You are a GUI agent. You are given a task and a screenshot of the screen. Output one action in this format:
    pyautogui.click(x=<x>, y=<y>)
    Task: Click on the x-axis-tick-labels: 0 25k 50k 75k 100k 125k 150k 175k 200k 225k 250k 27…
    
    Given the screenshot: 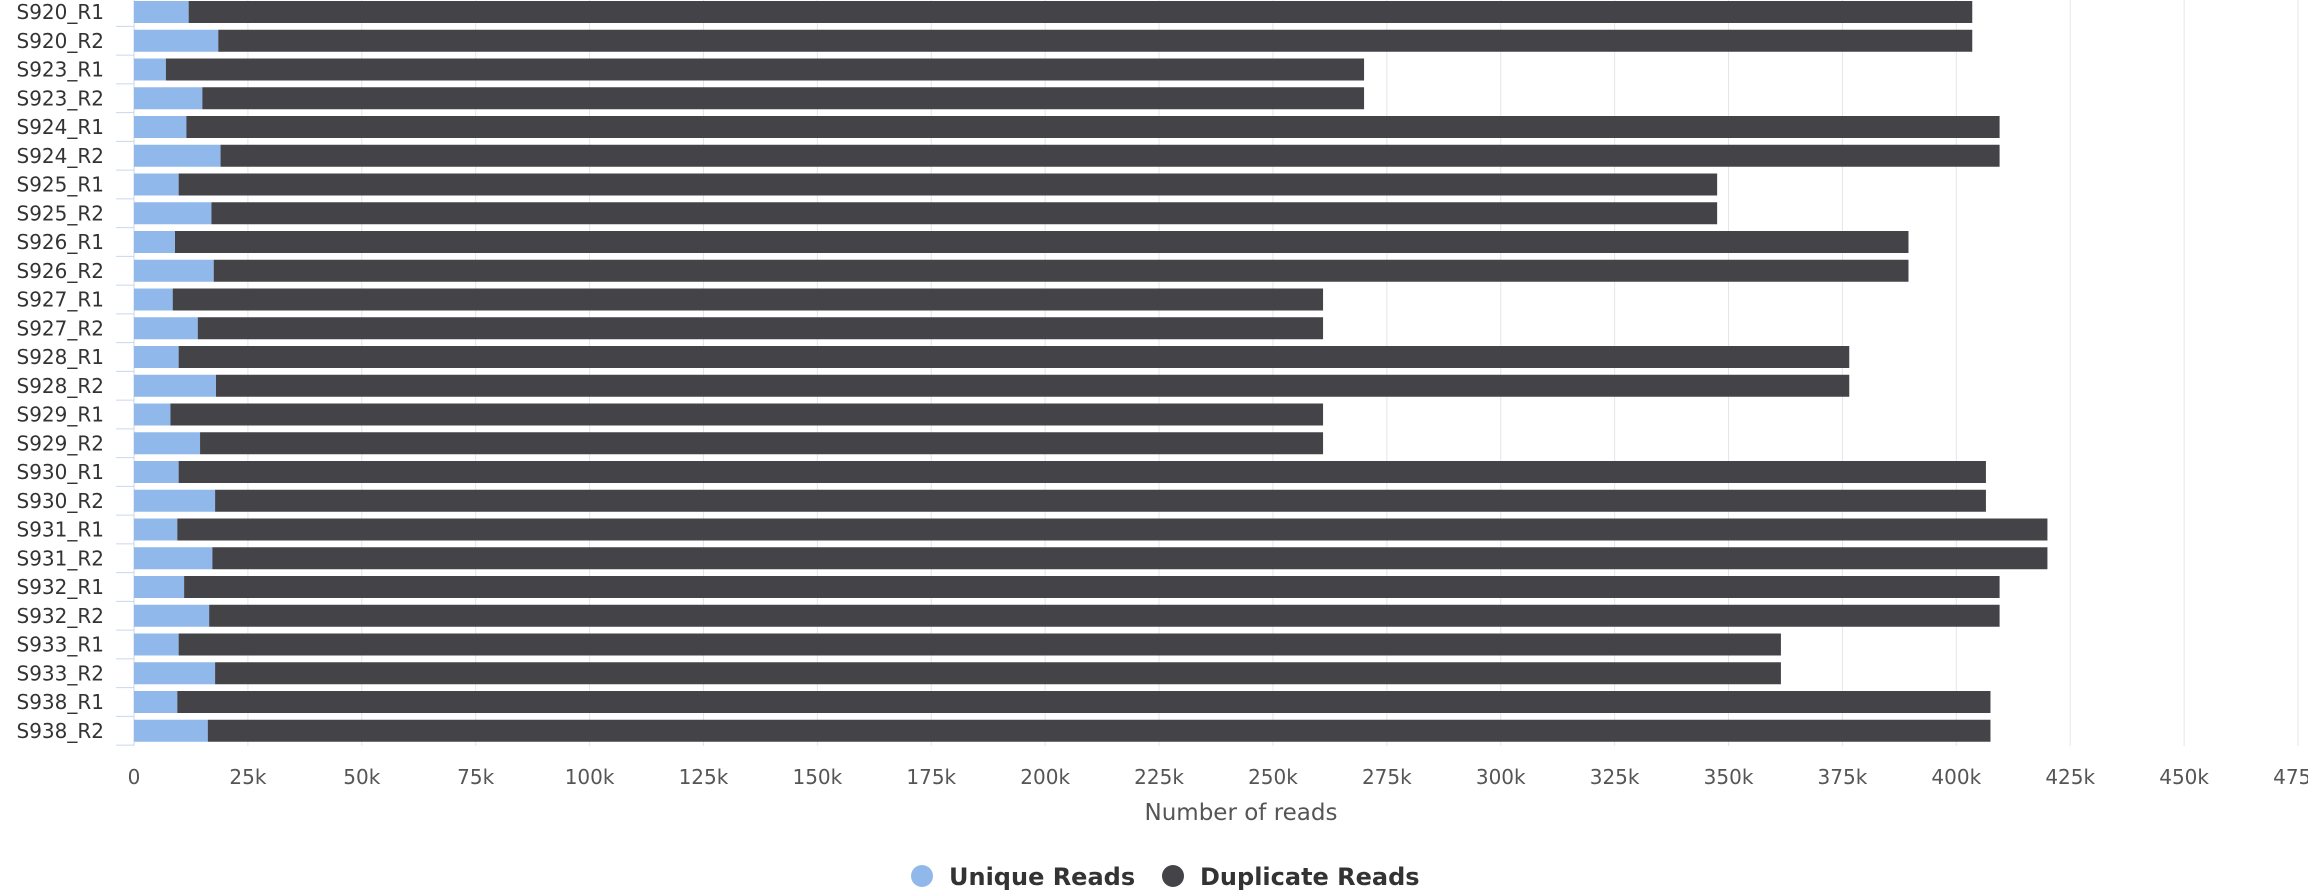 What is the action you would take?
    pyautogui.click(x=1218, y=777)
    